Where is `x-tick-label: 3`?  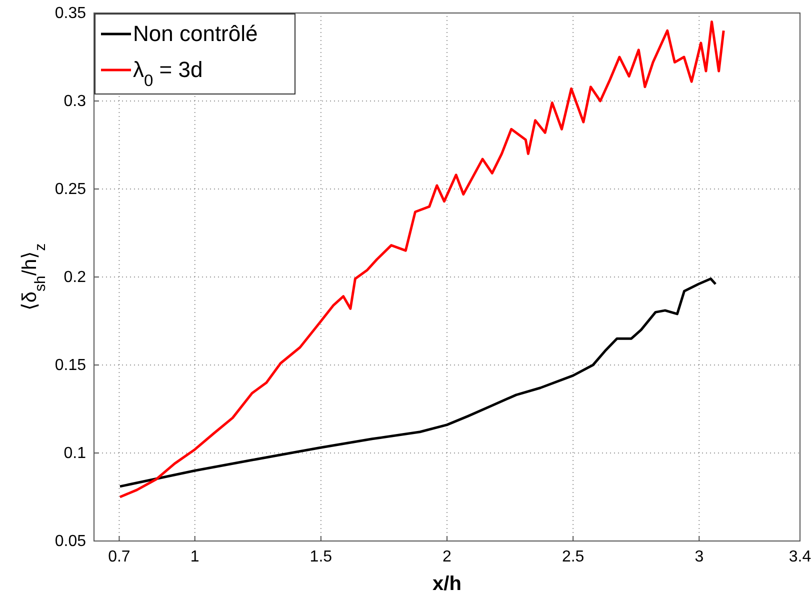
x-tick-label: 3 is located at coordinates (699, 557).